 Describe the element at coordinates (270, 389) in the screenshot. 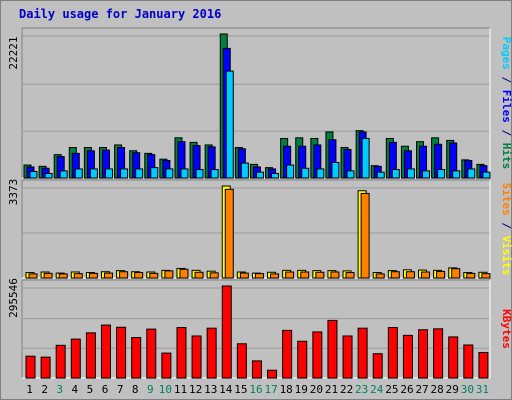

I see `x-tick-label-day-17: 17` at that location.